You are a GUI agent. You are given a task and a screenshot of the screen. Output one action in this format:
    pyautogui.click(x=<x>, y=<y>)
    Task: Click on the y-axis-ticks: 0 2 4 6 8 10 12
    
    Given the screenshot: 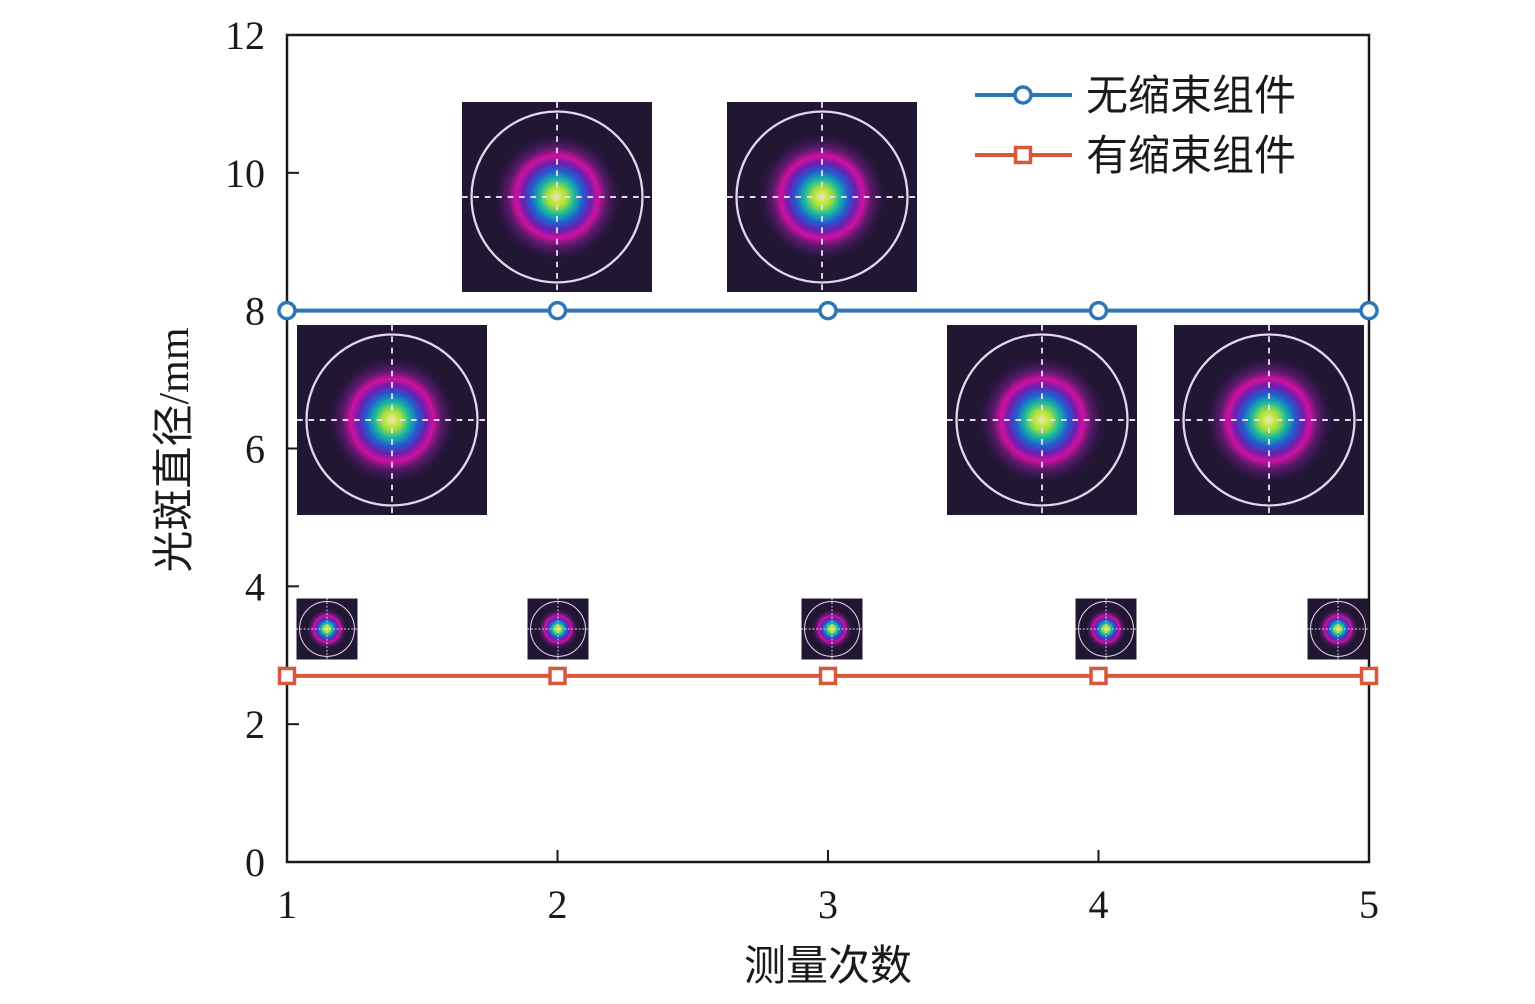 What is the action you would take?
    pyautogui.click(x=262, y=449)
    